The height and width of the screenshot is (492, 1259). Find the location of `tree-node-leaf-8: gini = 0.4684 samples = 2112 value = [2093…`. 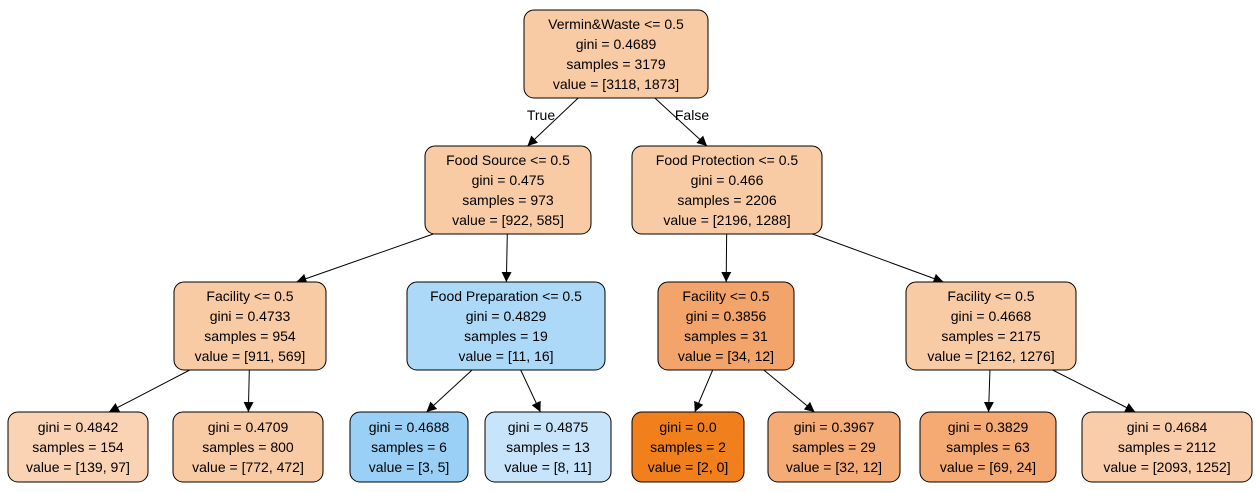

tree-node-leaf-8: gini = 0.4684 samples = 2112 value = [2093… is located at coordinates (1167, 447).